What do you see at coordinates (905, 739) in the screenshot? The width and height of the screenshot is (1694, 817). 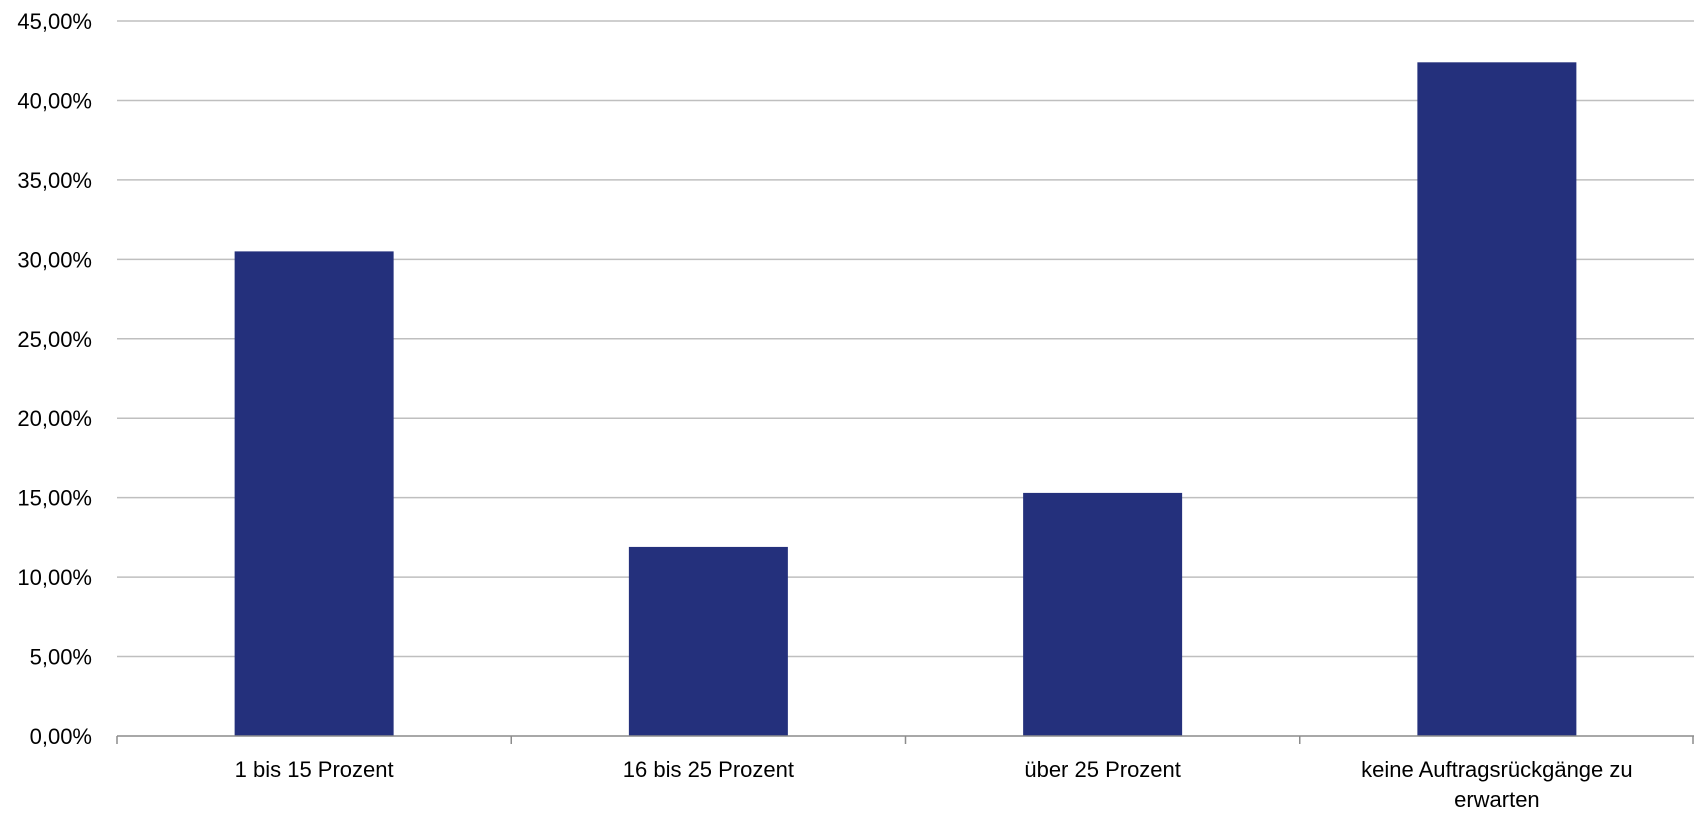 I see `x-axis` at bounding box center [905, 739].